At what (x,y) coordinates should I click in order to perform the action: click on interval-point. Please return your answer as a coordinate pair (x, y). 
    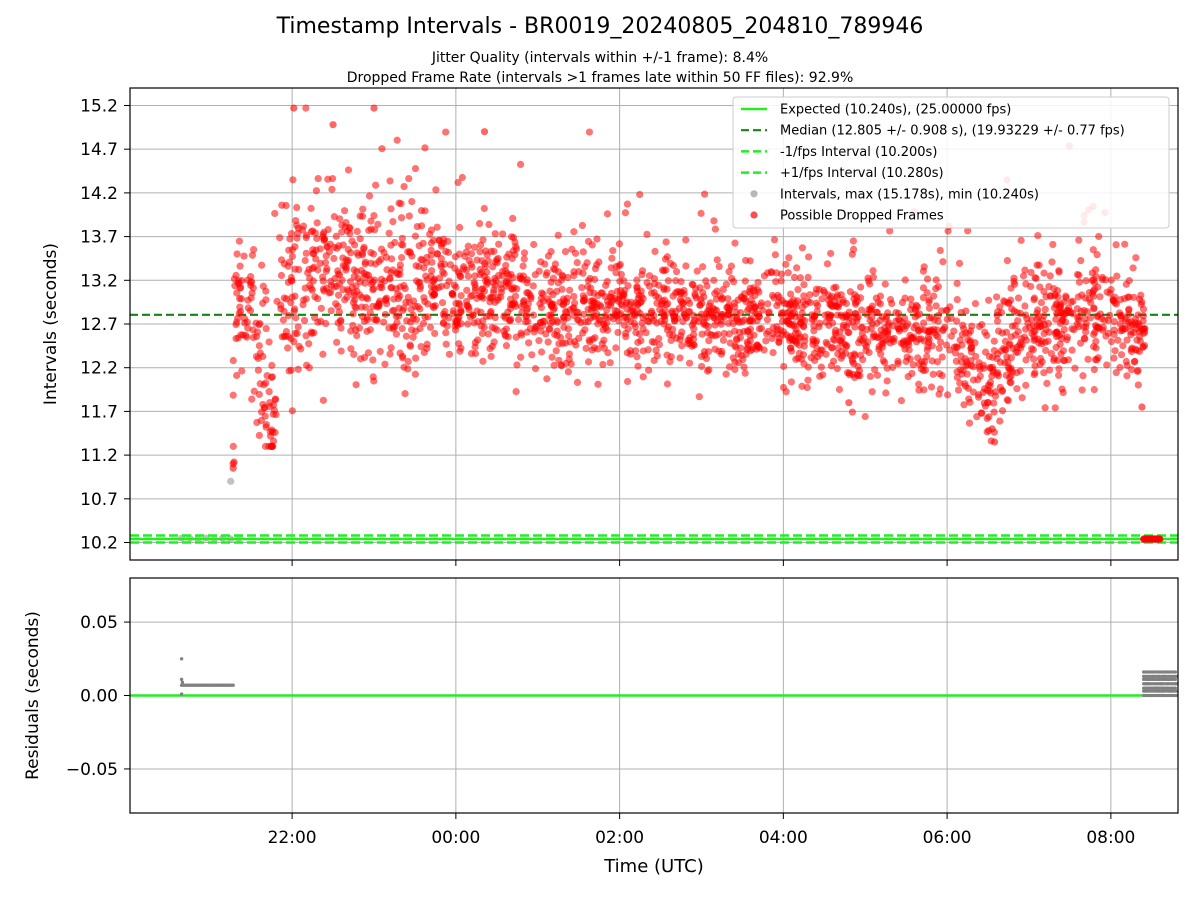
    Looking at the image, I should click on (231, 481).